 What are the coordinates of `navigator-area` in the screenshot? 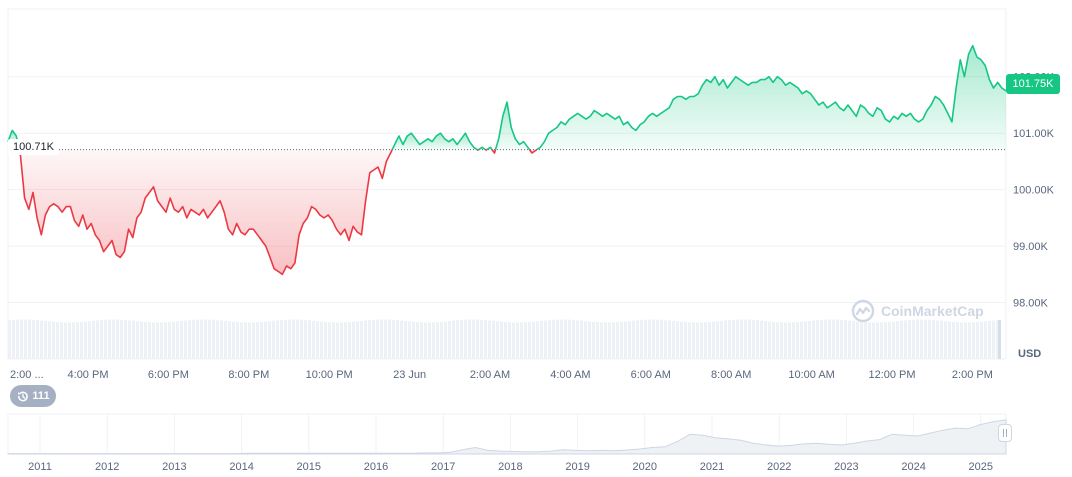 It's located at (507, 437).